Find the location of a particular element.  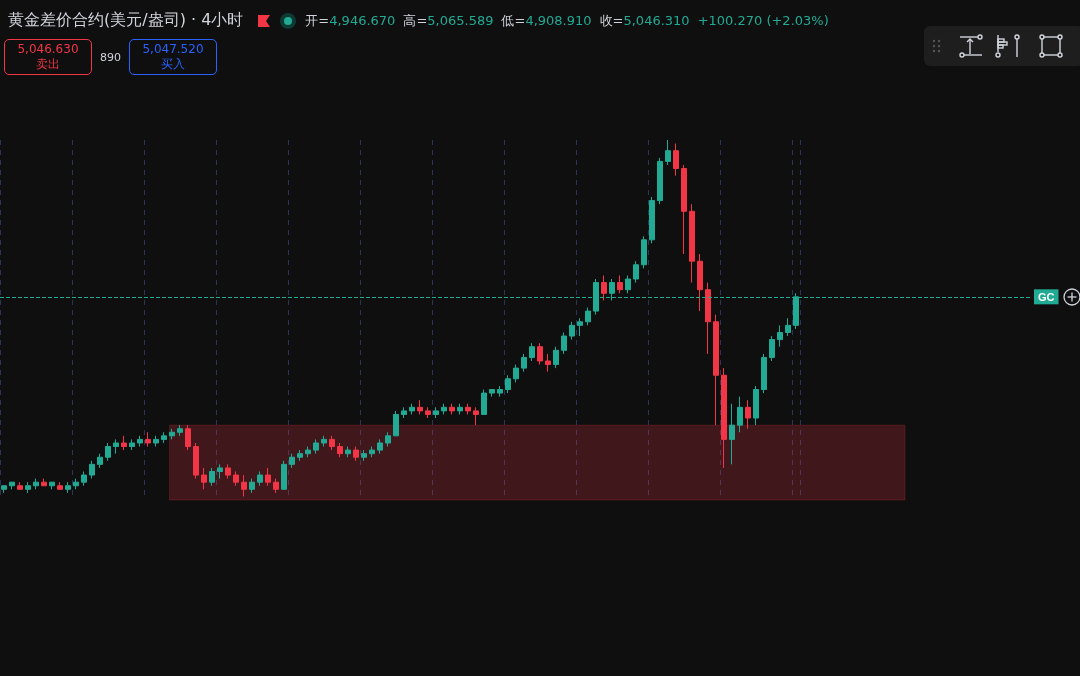

text: 890 is located at coordinates (110, 57).